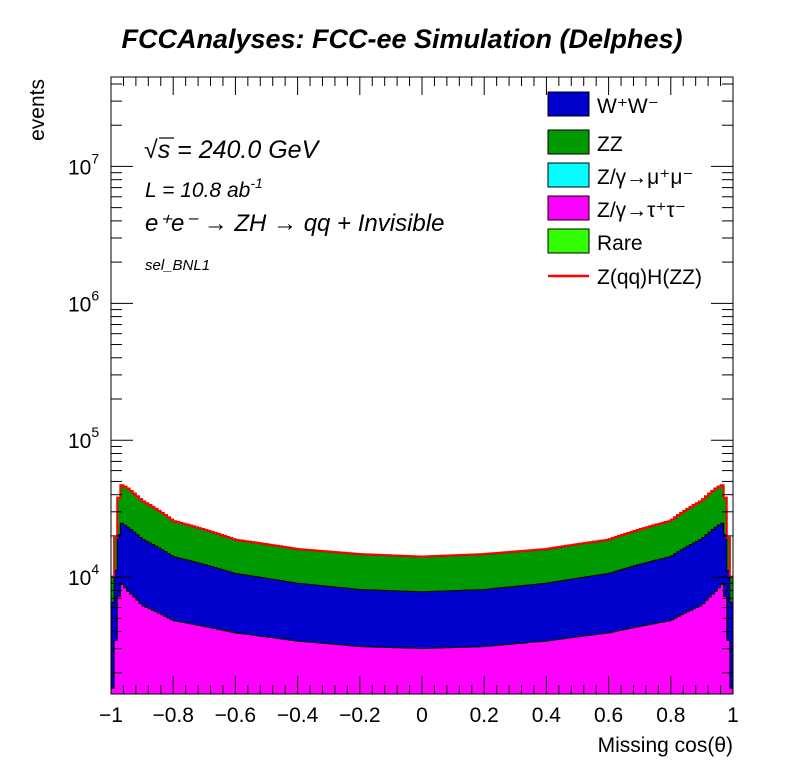  I want to click on x-tick-label: −0.4, so click(298, 715).